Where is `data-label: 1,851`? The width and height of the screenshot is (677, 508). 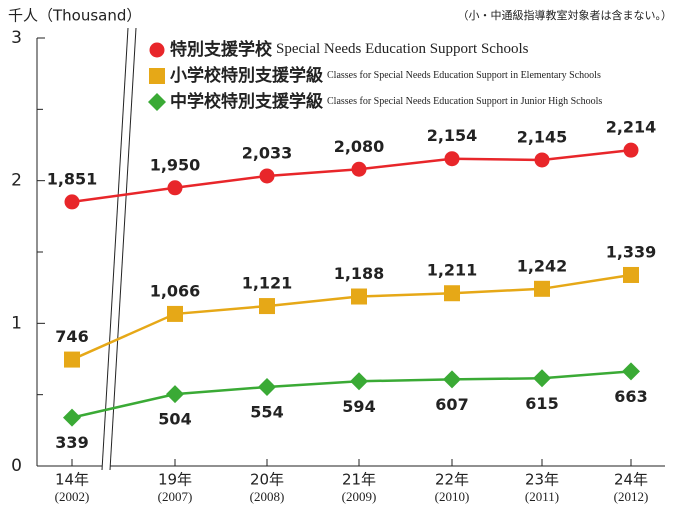 data-label: 1,851 is located at coordinates (72, 178).